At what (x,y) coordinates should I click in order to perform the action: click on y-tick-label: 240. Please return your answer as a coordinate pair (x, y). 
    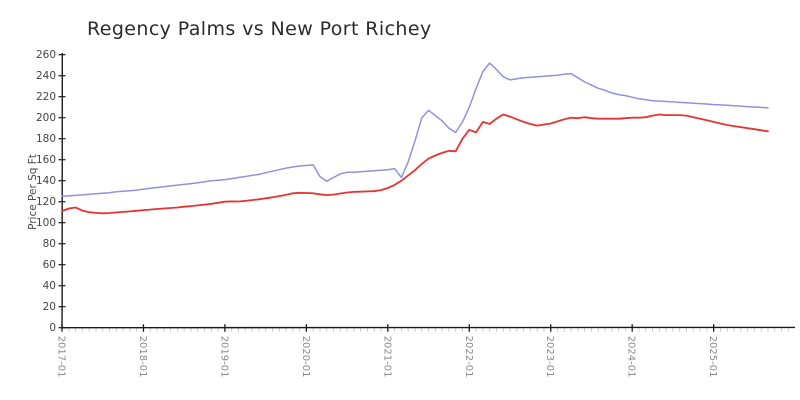
    Looking at the image, I should click on (46, 76).